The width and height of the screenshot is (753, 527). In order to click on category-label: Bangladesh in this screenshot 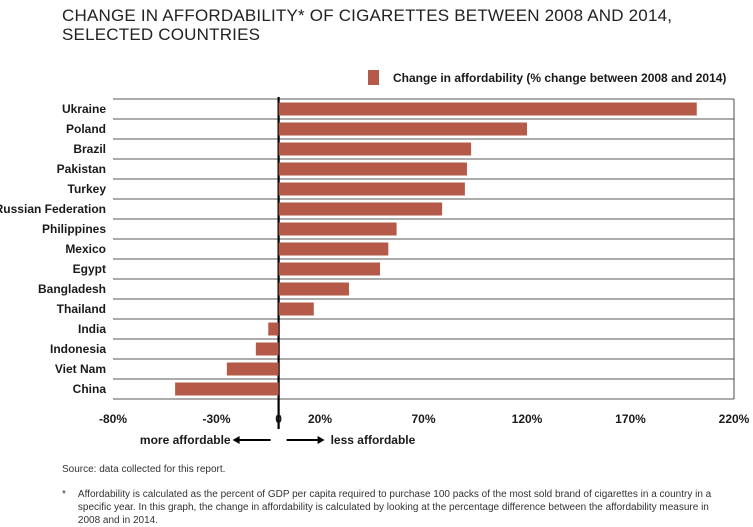, I will do `click(72, 289)`.